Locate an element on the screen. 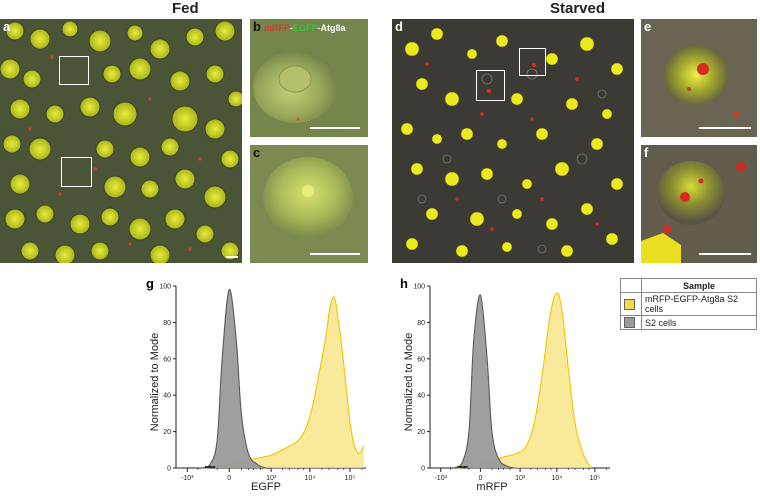 The width and height of the screenshot is (760, 496). scale-bar-e is located at coordinates (725, 128).